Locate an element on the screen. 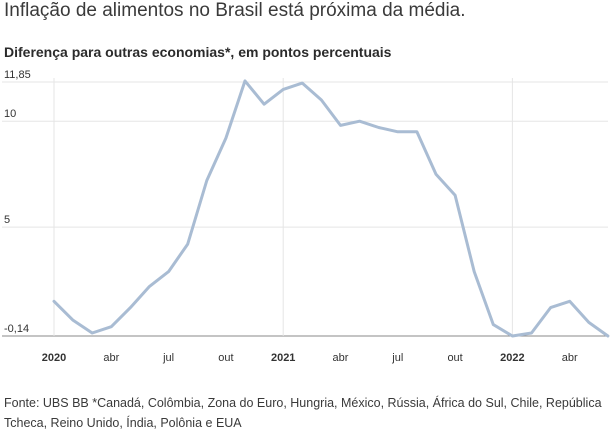 Image resolution: width=613 pixels, height=447 pixels. x-tick-label: 2021 is located at coordinates (283, 358).